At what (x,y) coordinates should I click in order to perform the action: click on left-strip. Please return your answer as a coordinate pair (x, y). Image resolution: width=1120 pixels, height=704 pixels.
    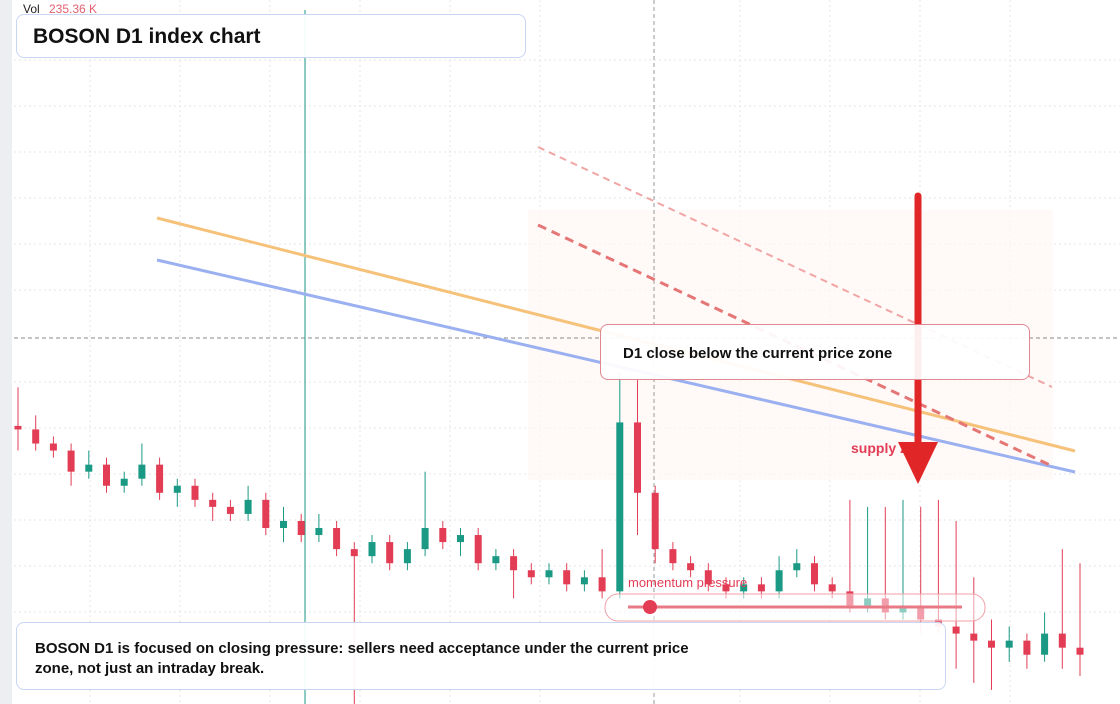
    Looking at the image, I should click on (6, 352).